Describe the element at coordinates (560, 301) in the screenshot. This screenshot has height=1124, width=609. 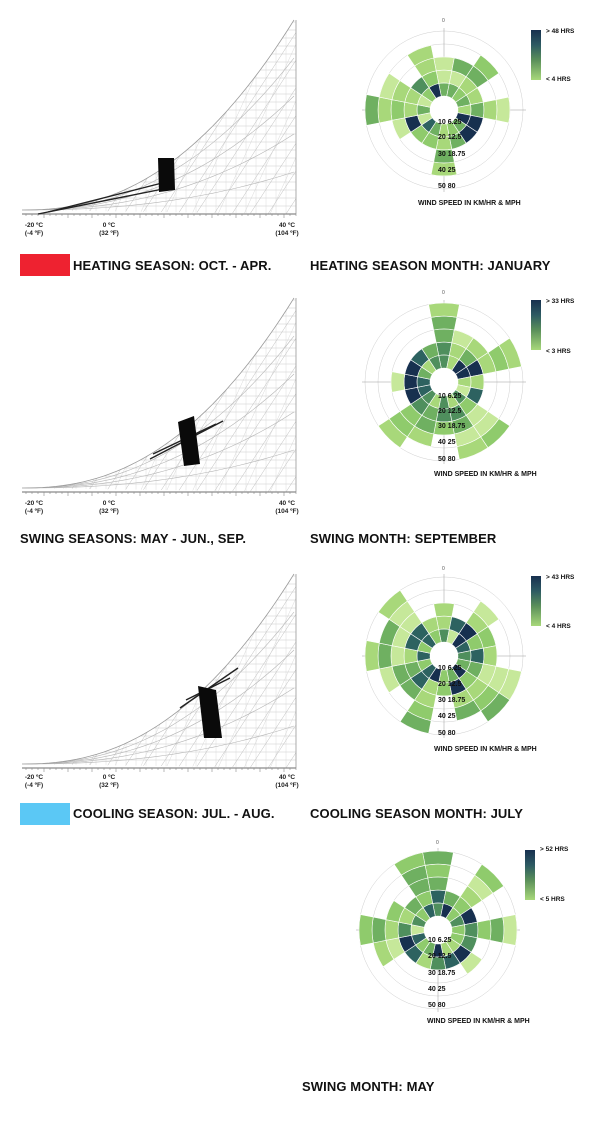
I see `legend-high: > 33 HRS` at that location.